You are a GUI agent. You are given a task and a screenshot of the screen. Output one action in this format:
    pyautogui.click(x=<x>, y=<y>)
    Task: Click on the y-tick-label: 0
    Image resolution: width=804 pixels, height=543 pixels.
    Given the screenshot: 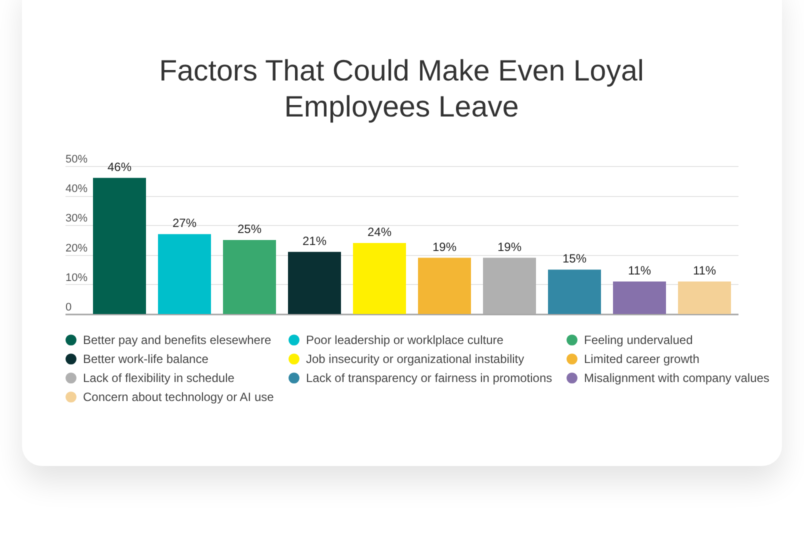 What is the action you would take?
    pyautogui.click(x=69, y=308)
    